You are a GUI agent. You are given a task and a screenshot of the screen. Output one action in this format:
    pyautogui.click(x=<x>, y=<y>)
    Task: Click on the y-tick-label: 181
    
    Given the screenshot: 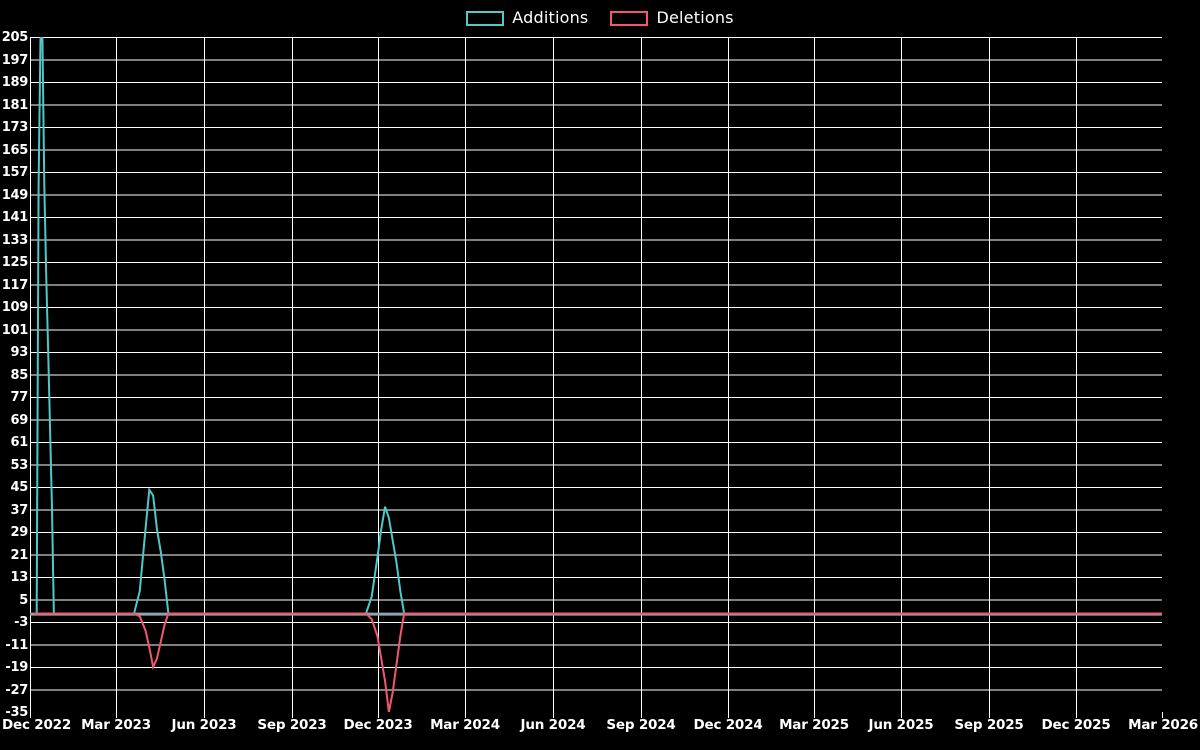 What is the action you would take?
    pyautogui.click(x=15, y=105)
    